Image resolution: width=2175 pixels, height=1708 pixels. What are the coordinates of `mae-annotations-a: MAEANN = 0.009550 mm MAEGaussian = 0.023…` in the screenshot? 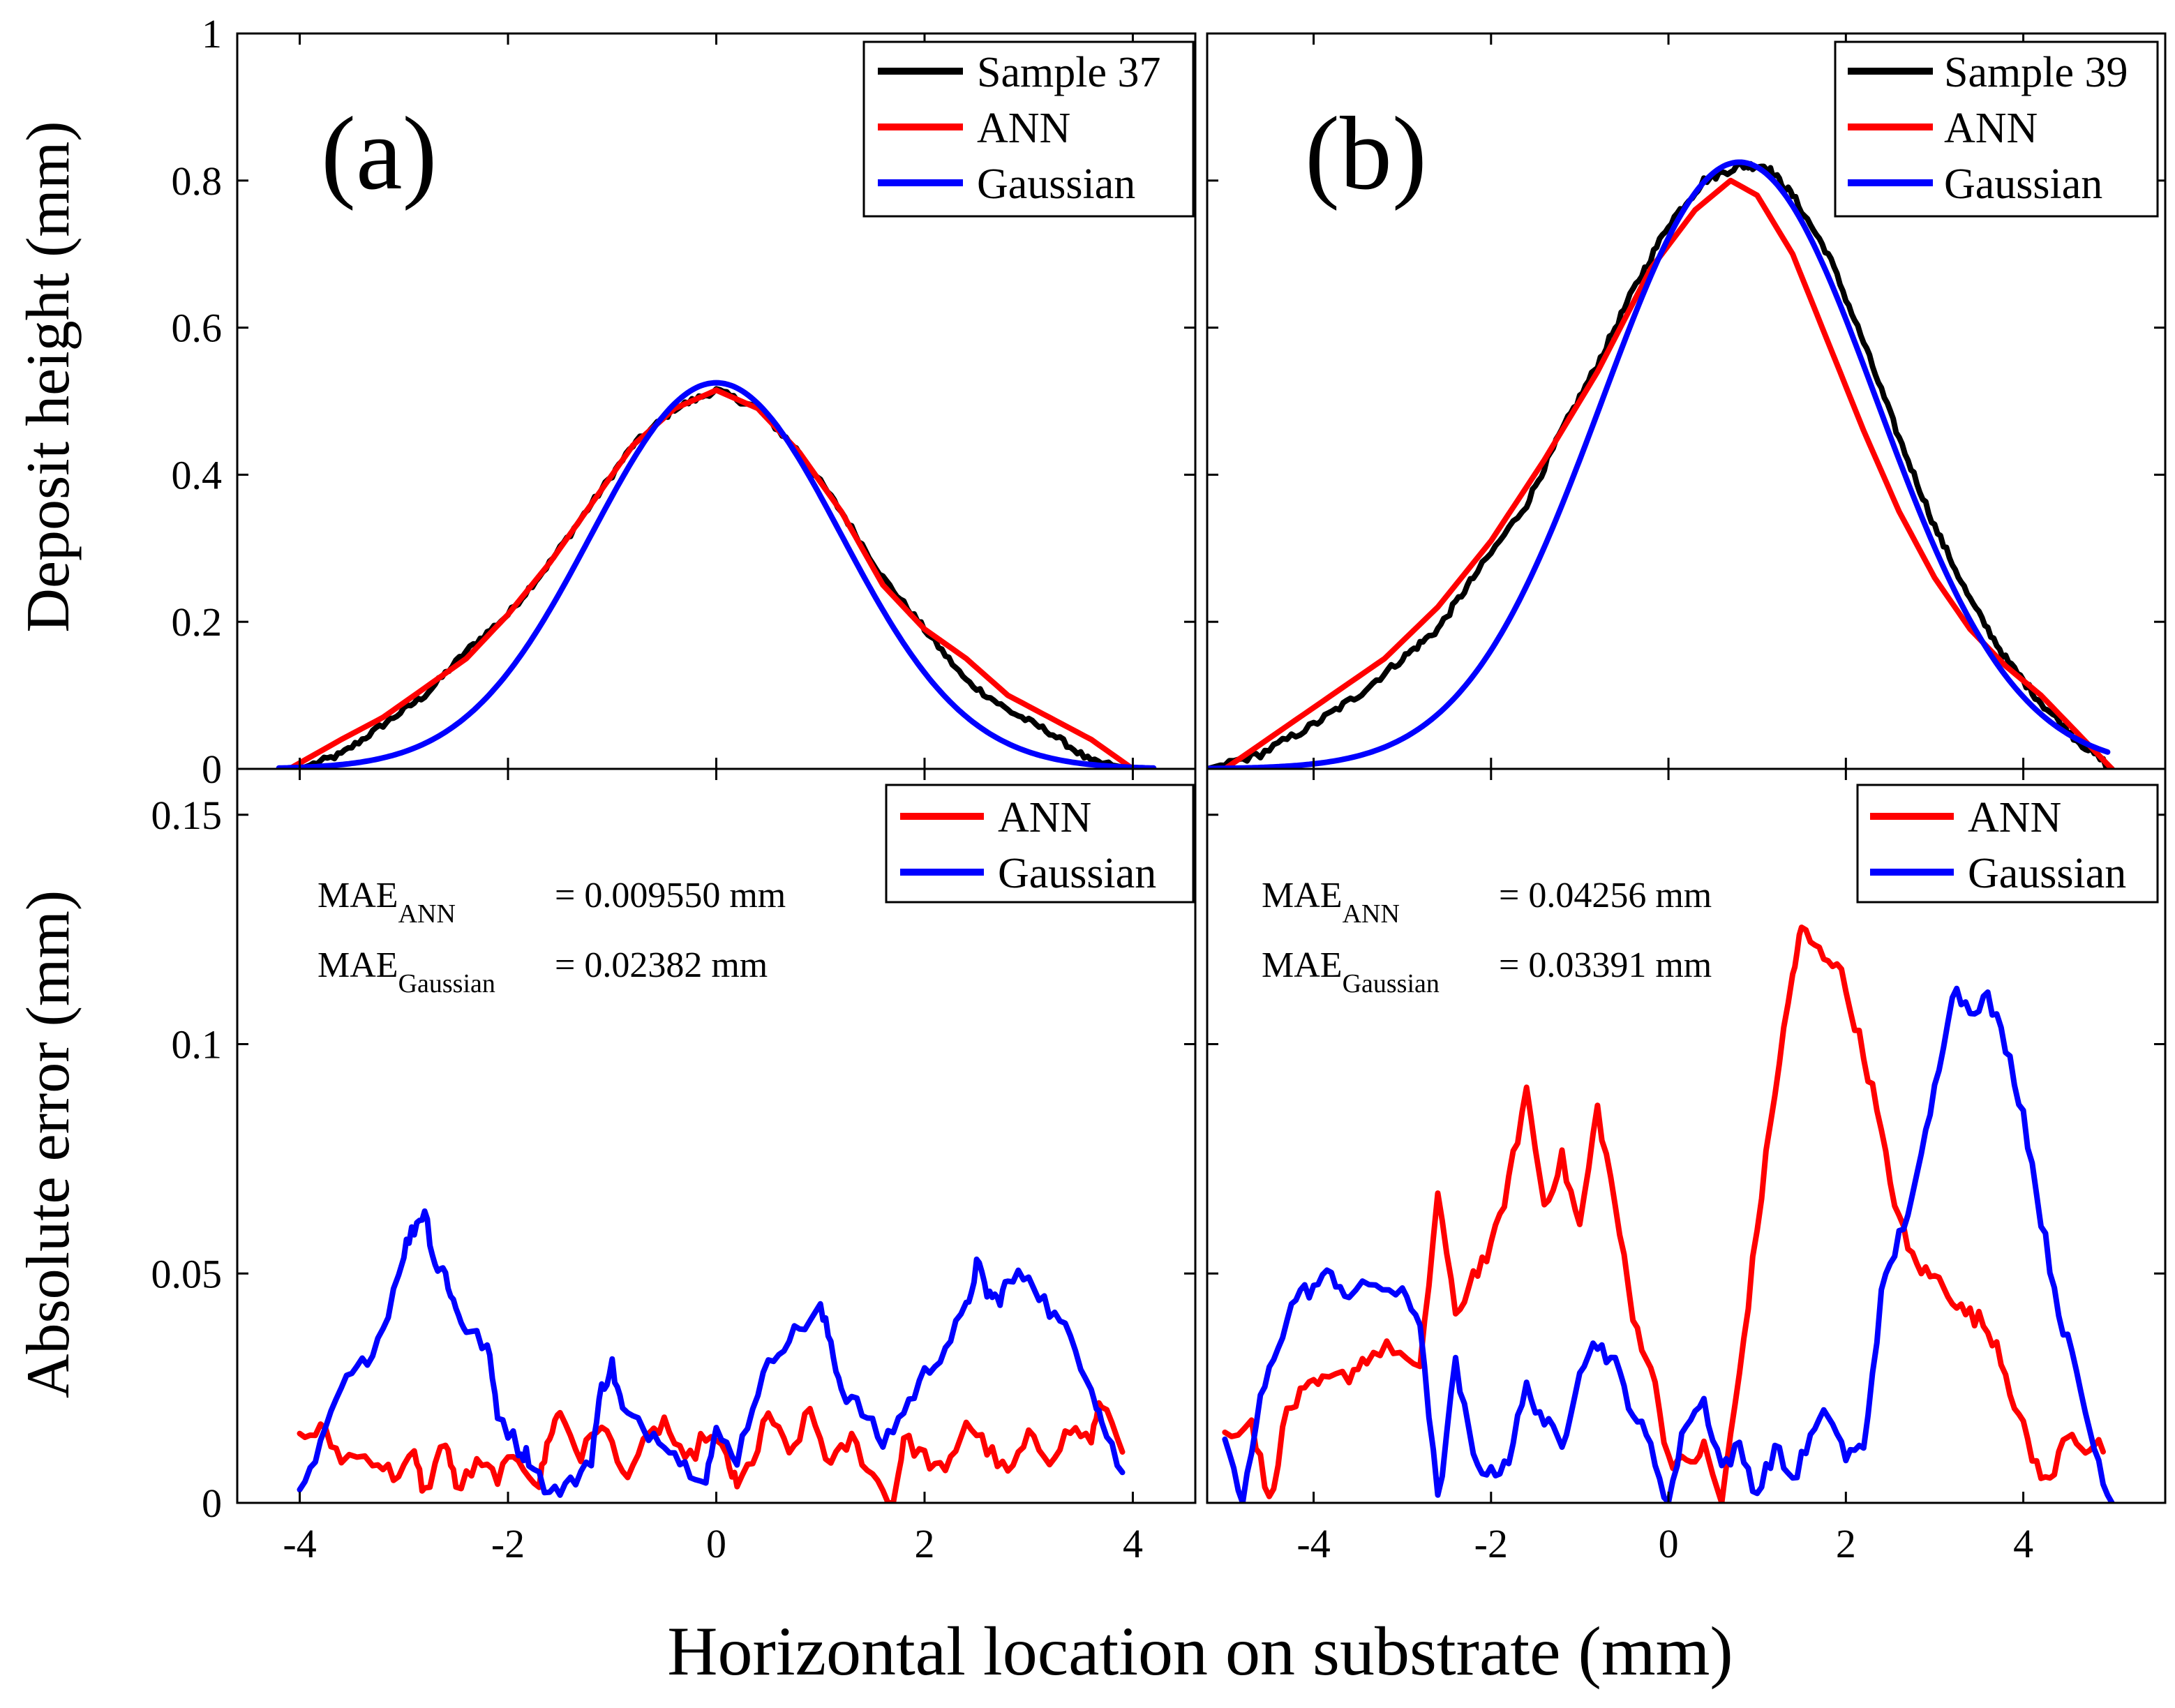 It's located at (551, 937).